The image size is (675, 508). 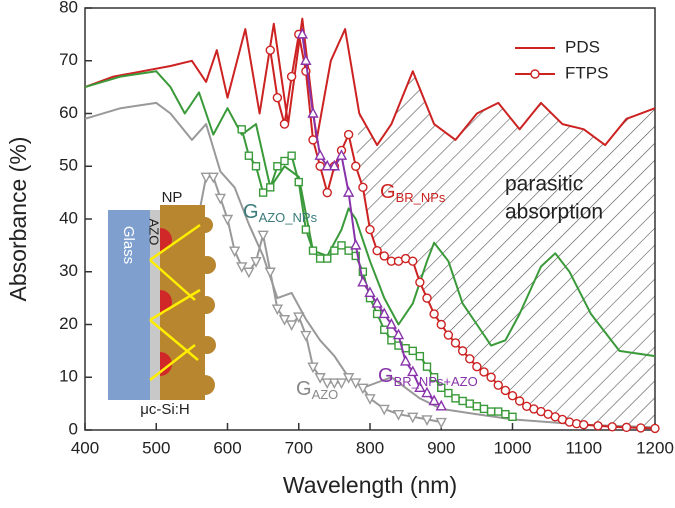 What do you see at coordinates (280, 213) in the screenshot?
I see `annotation: GAZO_NPs` at bounding box center [280, 213].